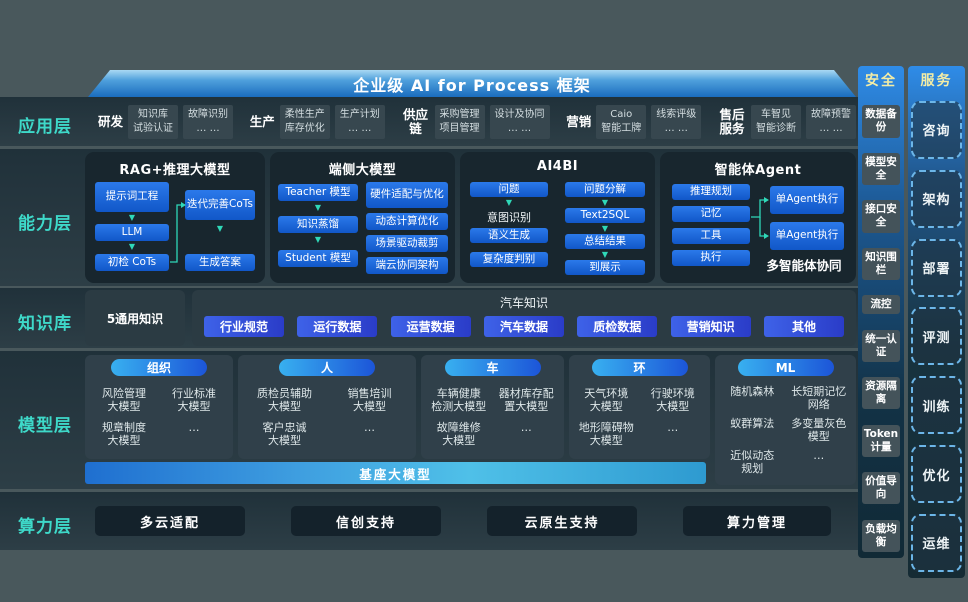 Image resolution: width=968 pixels, height=602 pixels. What do you see at coordinates (605, 189) in the screenshot?
I see `step-question-decomposition: 问题分解` at bounding box center [605, 189].